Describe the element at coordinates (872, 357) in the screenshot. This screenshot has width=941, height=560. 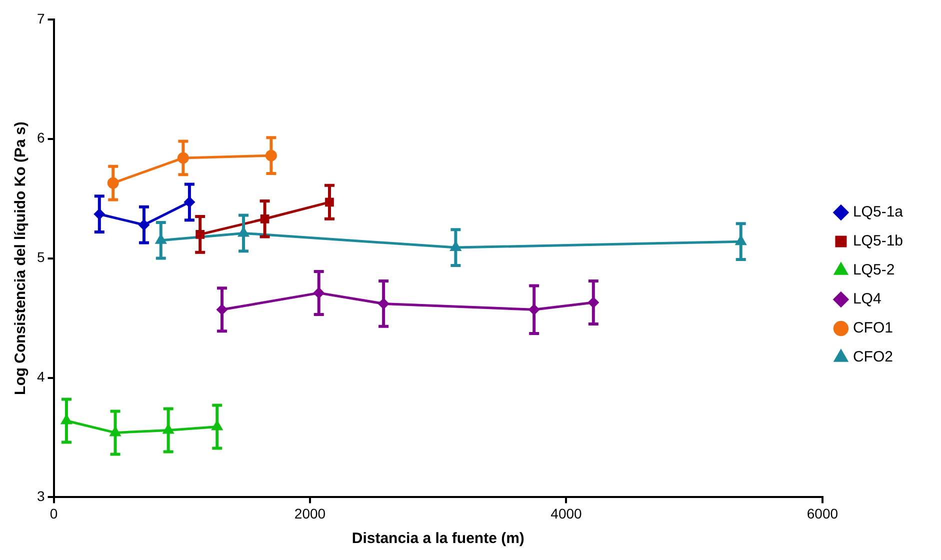
I see `legend-label: CFO2` at that location.